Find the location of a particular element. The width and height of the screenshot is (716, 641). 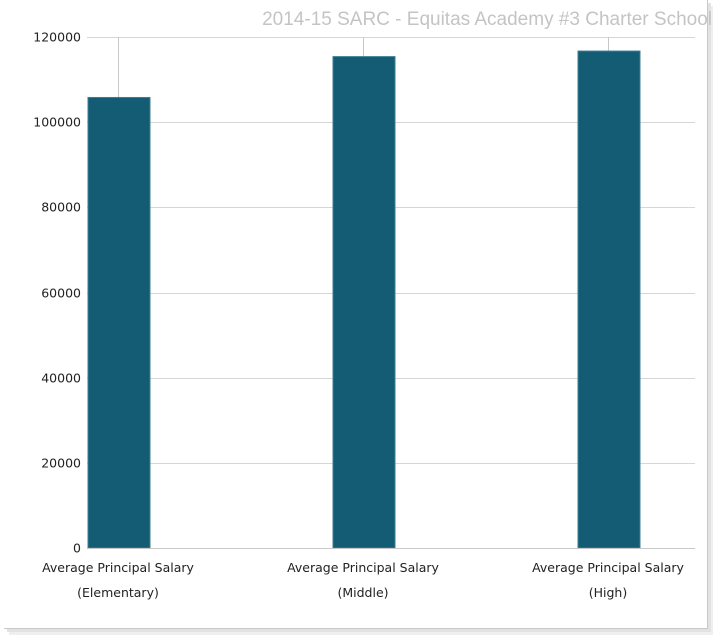

y-tick-label: 100000 is located at coordinates (57, 122).